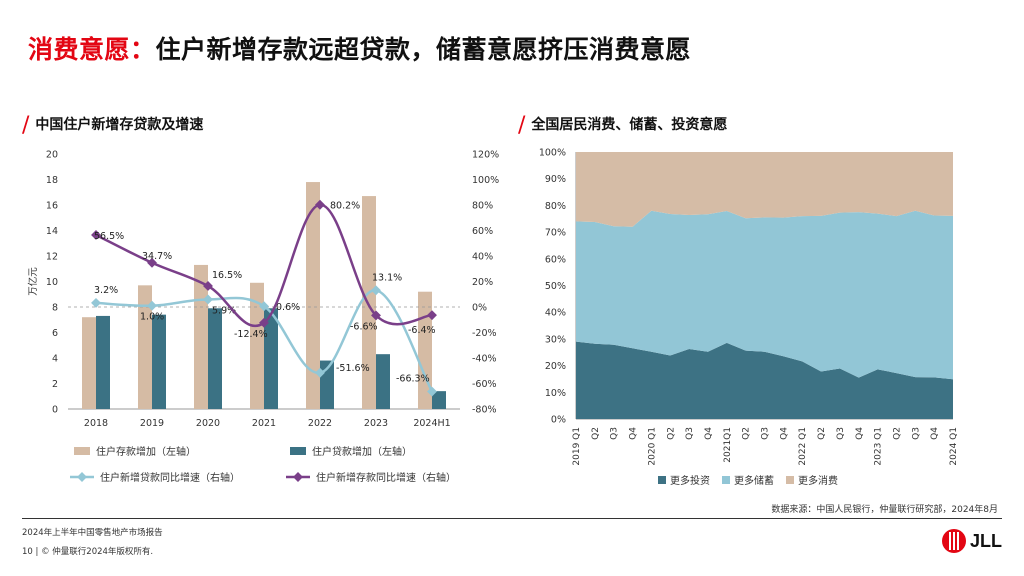 The width and height of the screenshot is (1024, 576). Describe the element at coordinates (482, 206) in the screenshot. I see `y2-tick-label: 80%` at that location.